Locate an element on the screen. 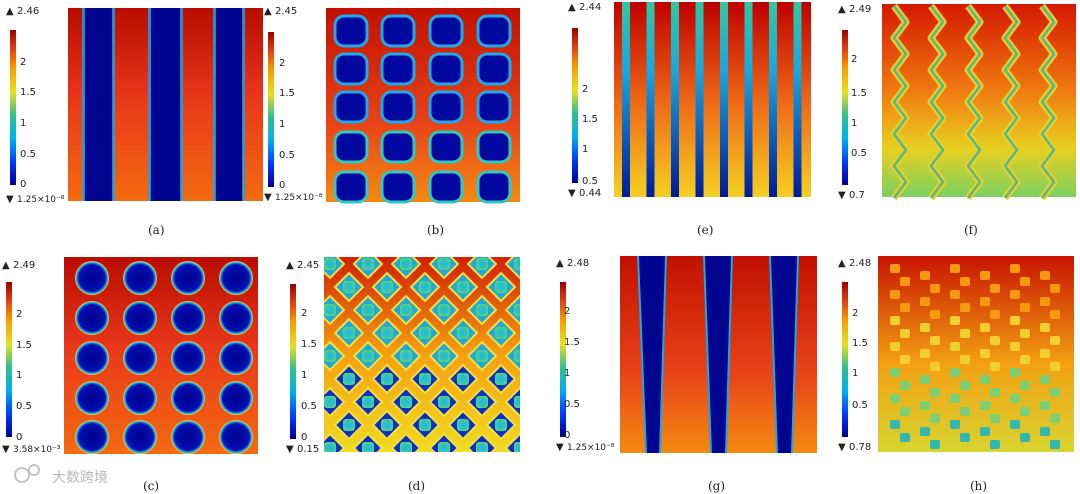  colorbar-tick-b-1: 1.5 is located at coordinates (287, 93).